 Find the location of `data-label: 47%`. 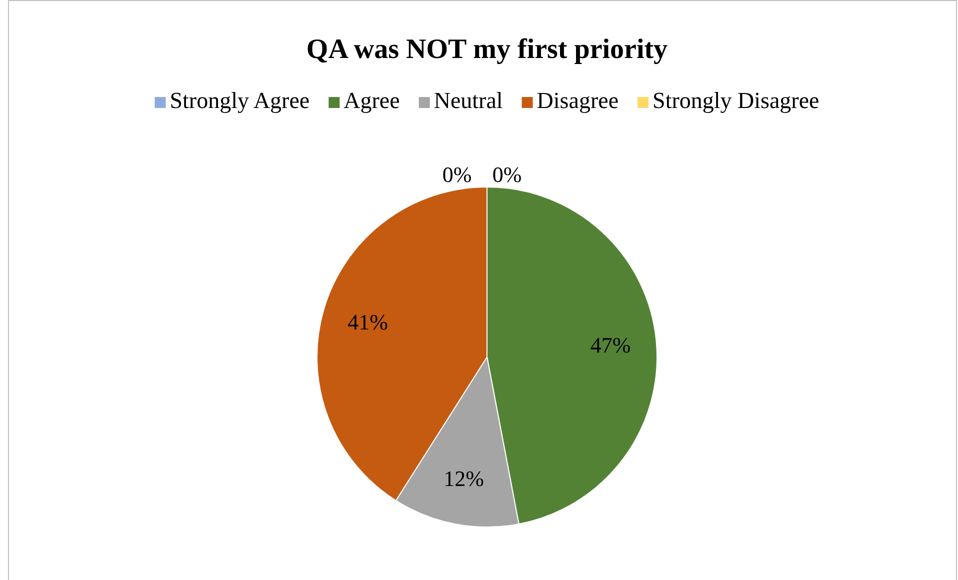

data-label: 47% is located at coordinates (610, 345).